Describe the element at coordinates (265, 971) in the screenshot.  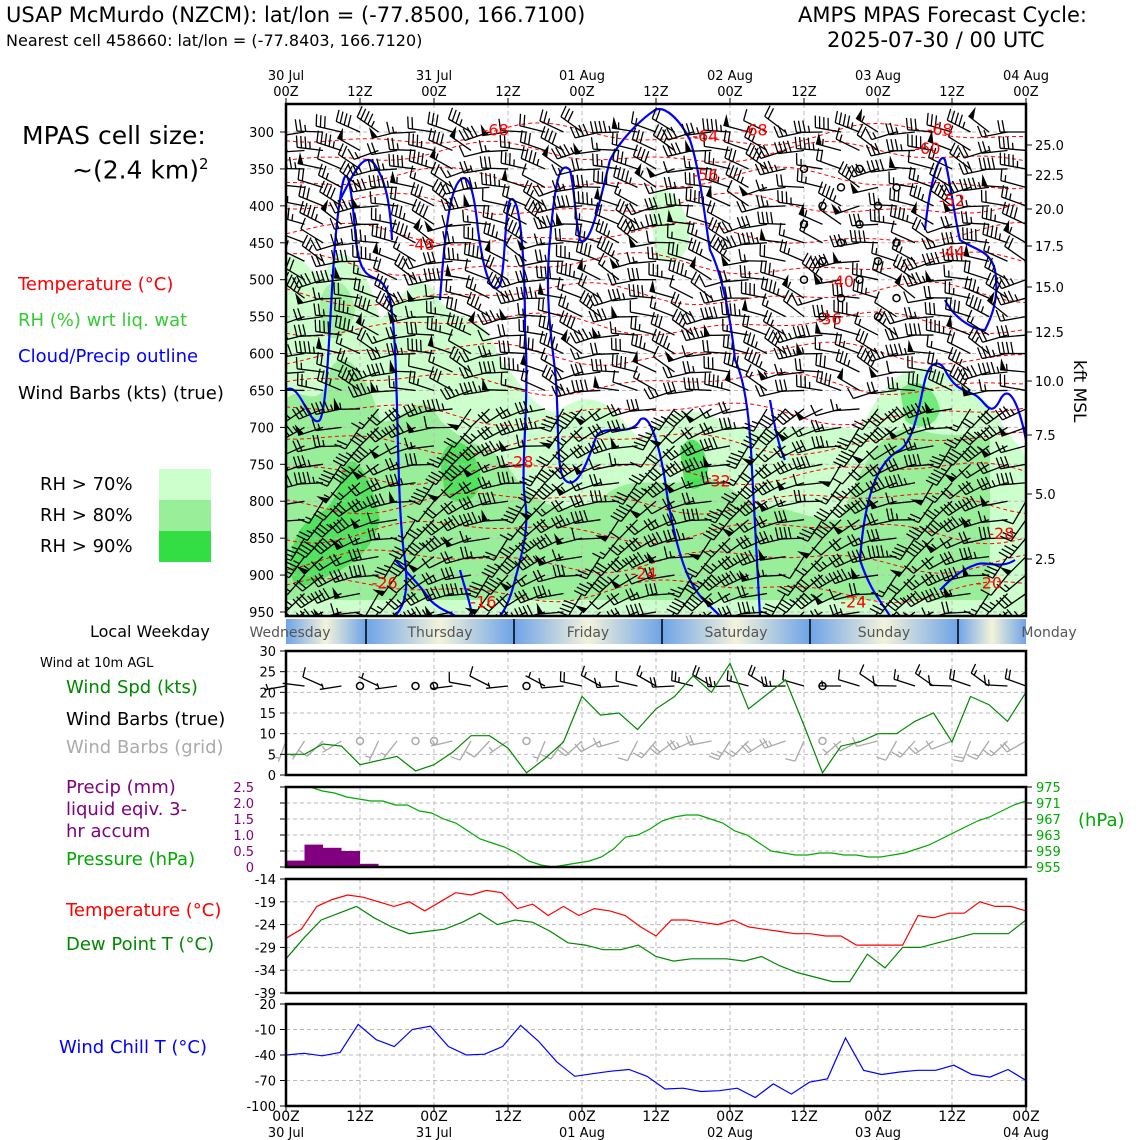
I see `temp-tick-label: -34` at that location.